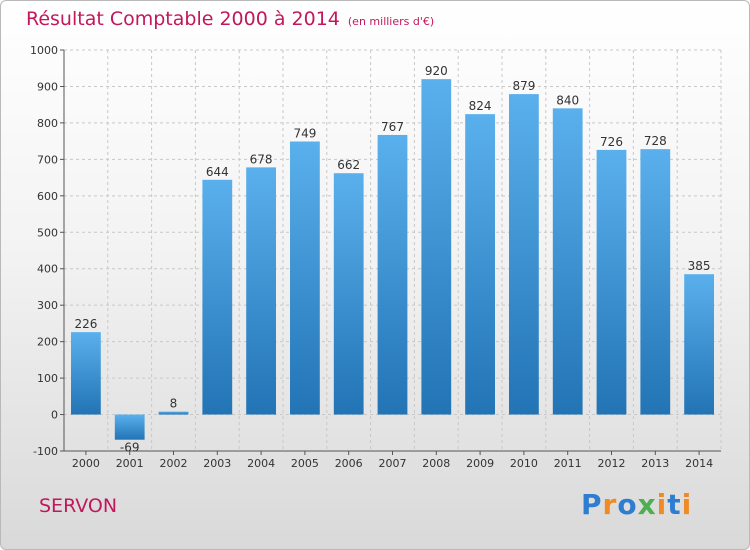  What do you see at coordinates (699, 266) in the screenshot?
I see `data-label: 385` at bounding box center [699, 266].